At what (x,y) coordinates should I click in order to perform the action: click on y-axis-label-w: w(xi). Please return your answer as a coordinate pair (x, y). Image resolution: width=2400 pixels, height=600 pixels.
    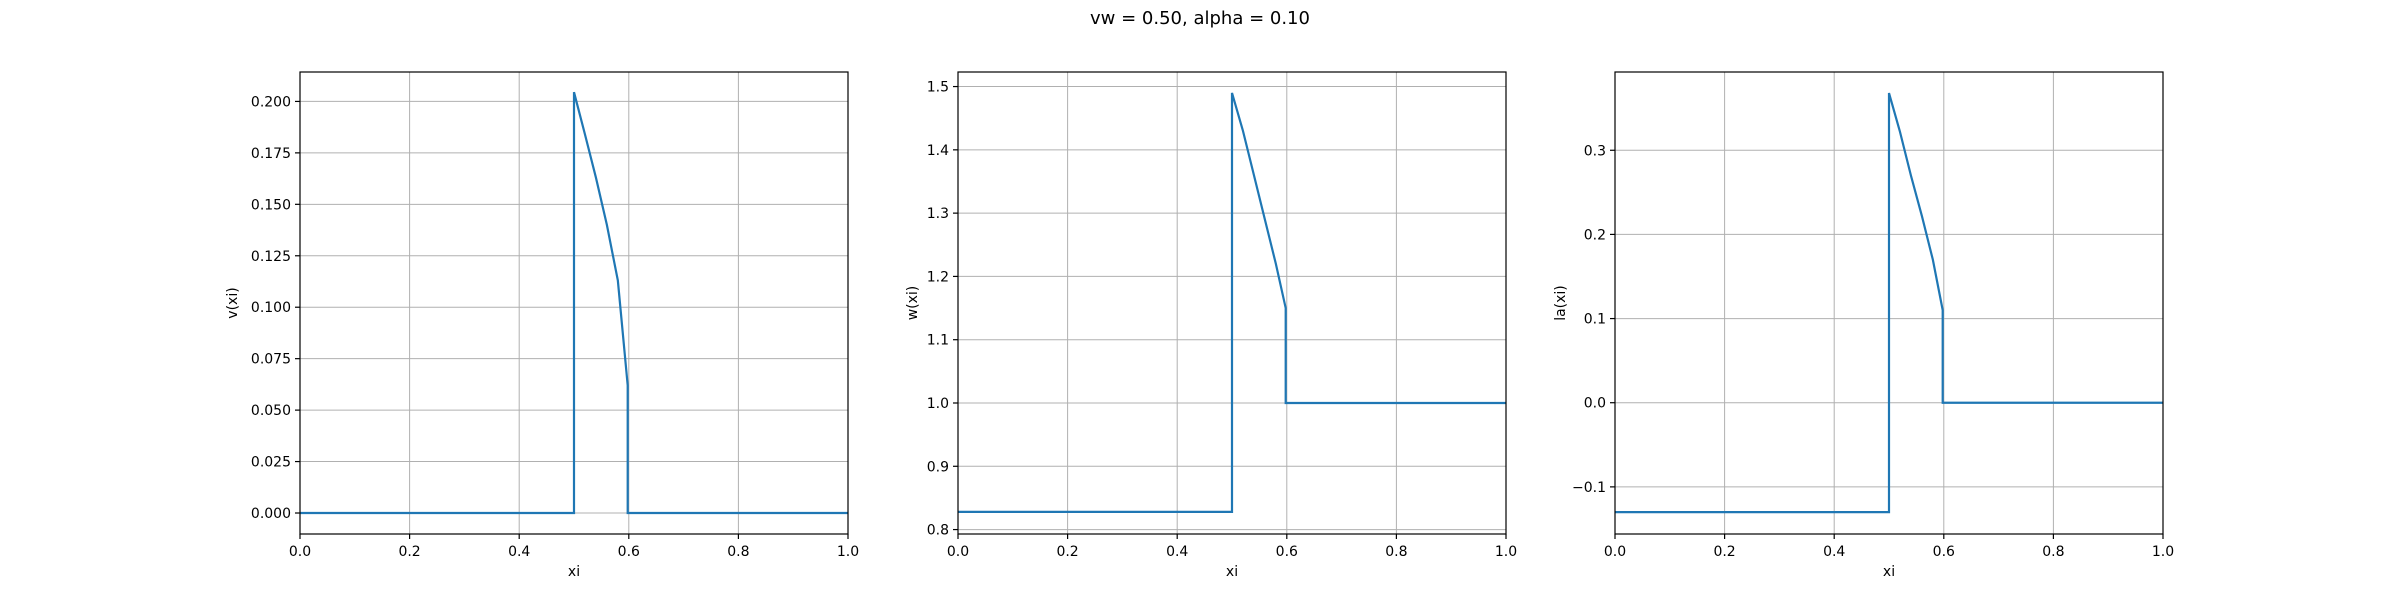
    Looking at the image, I should click on (913, 303).